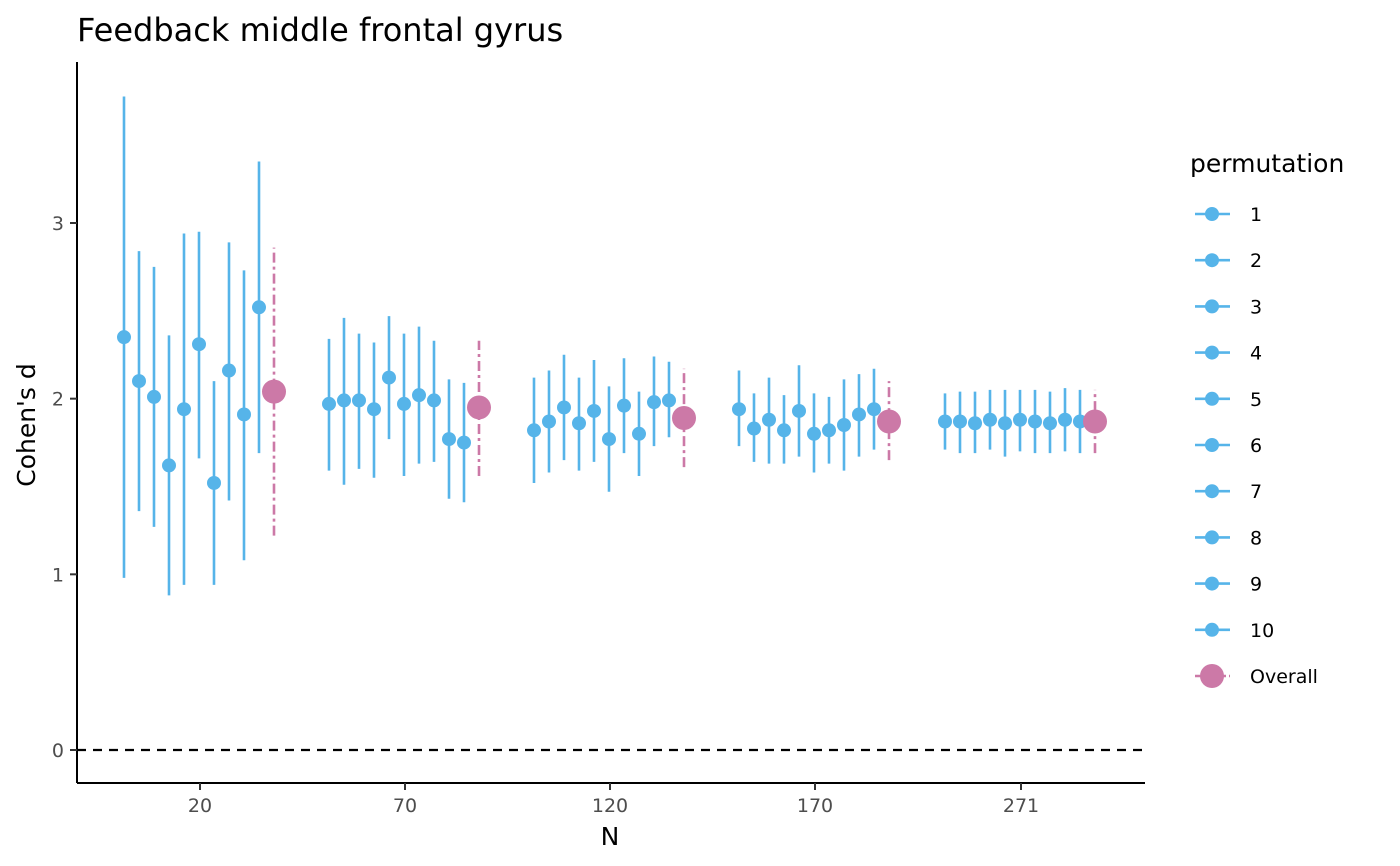 This screenshot has height=866, width=1400. What do you see at coordinates (1228, 261) in the screenshot?
I see `legend-item: 2` at bounding box center [1228, 261].